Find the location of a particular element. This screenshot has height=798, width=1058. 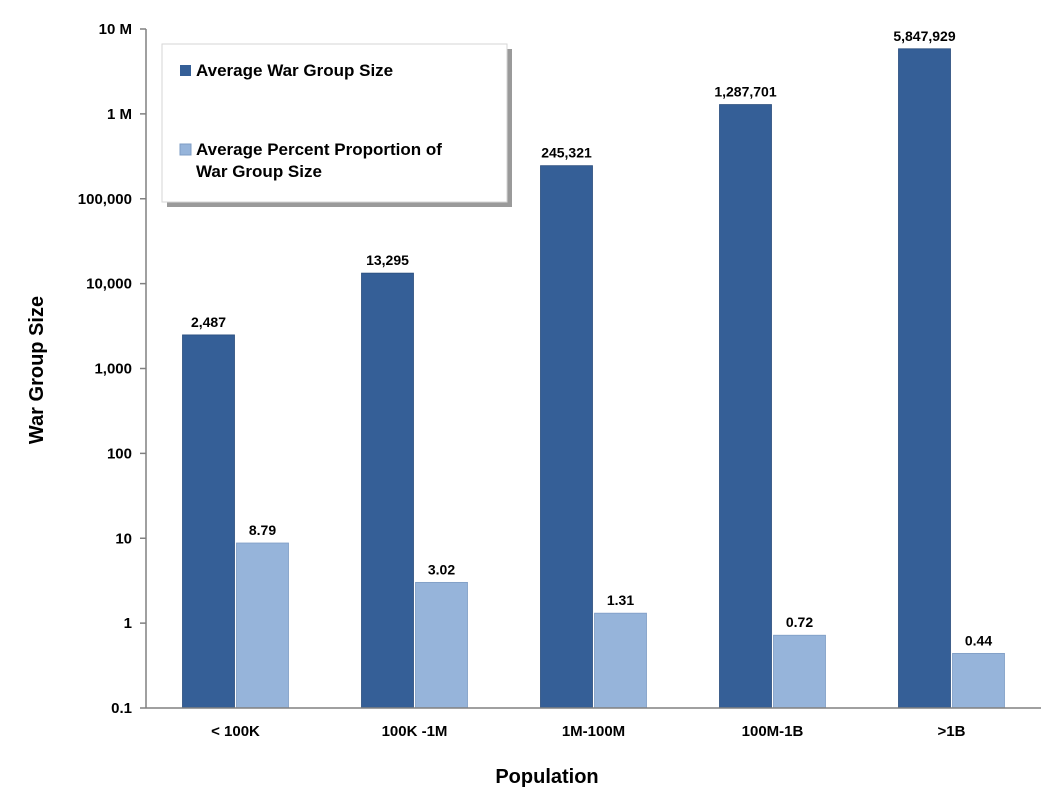

y-tick-label: 10 is located at coordinates (123, 538).